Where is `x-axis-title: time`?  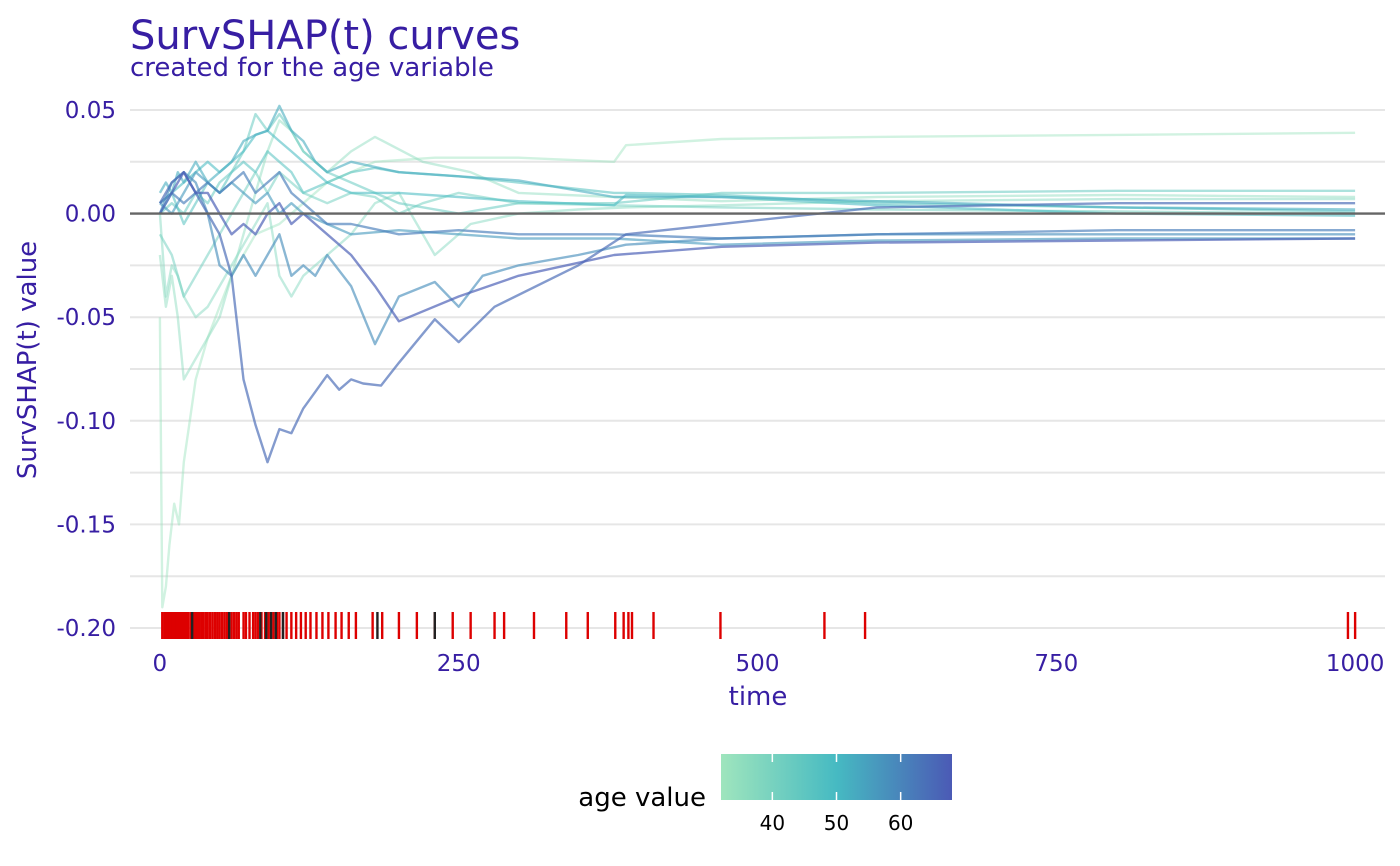
x-axis-title: time is located at coordinates (758, 697).